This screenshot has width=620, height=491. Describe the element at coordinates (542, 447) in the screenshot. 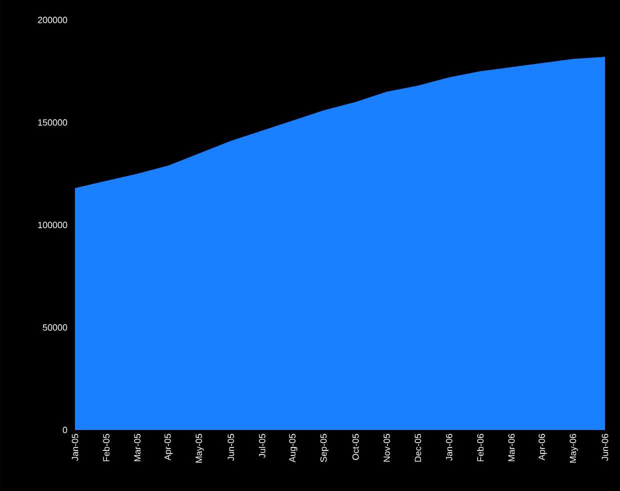

I see `x-tick-label: Apr-06` at that location.